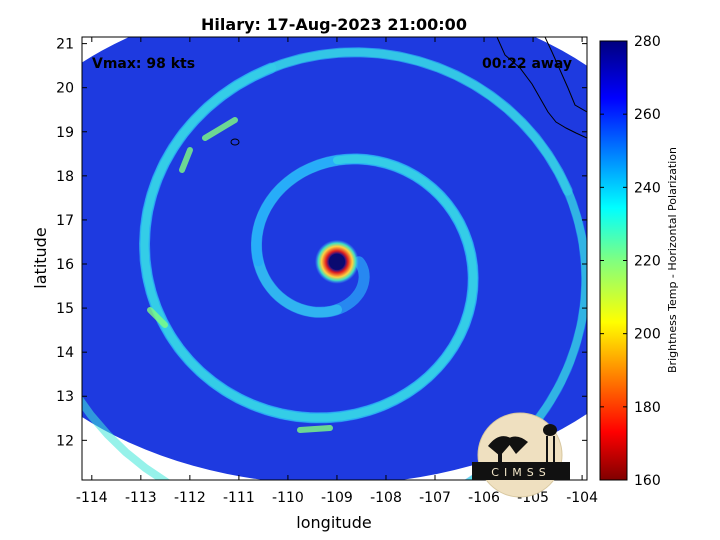  What do you see at coordinates (190, 498) in the screenshot?
I see `x-tick-label: -112` at bounding box center [190, 498].